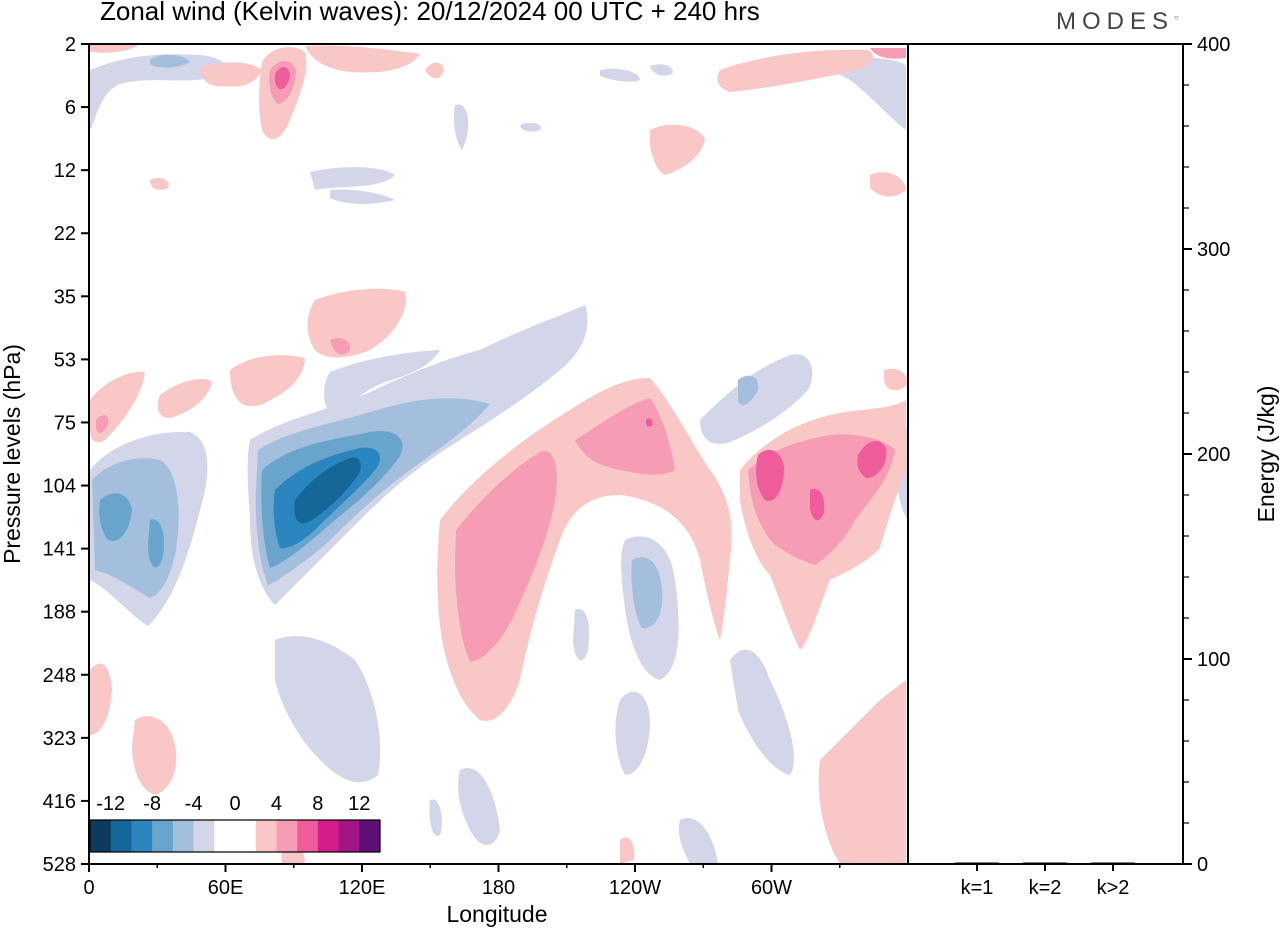 This screenshot has width=1280, height=930. I want to click on y-tick-label: 188, so click(59, 613).